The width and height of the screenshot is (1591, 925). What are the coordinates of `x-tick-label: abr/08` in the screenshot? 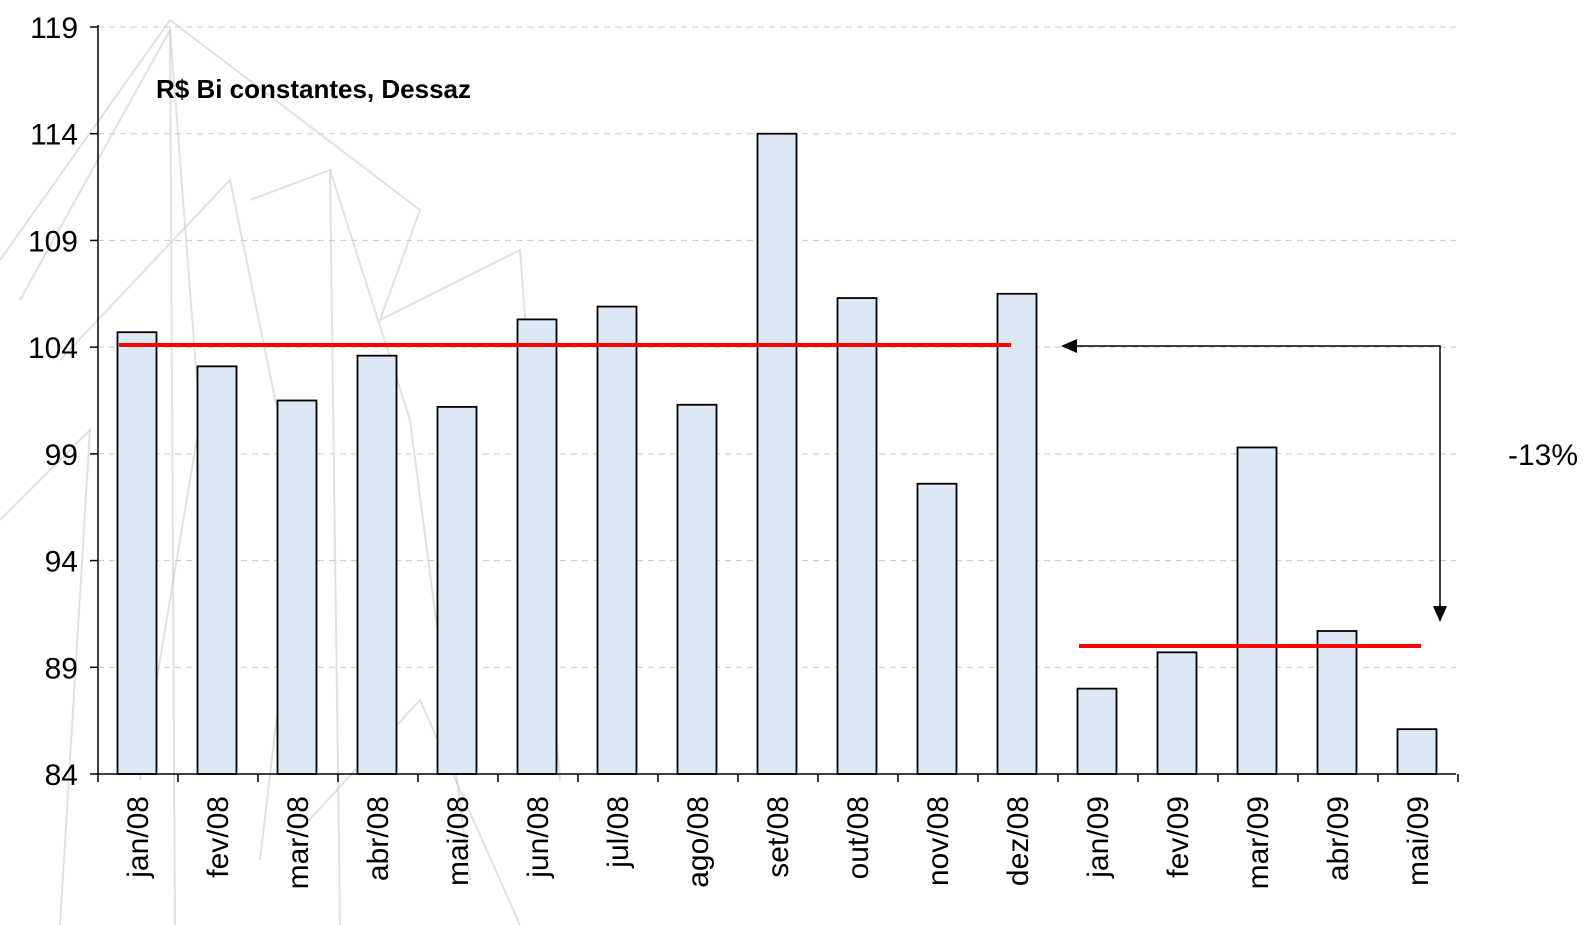 It's located at (378, 838).